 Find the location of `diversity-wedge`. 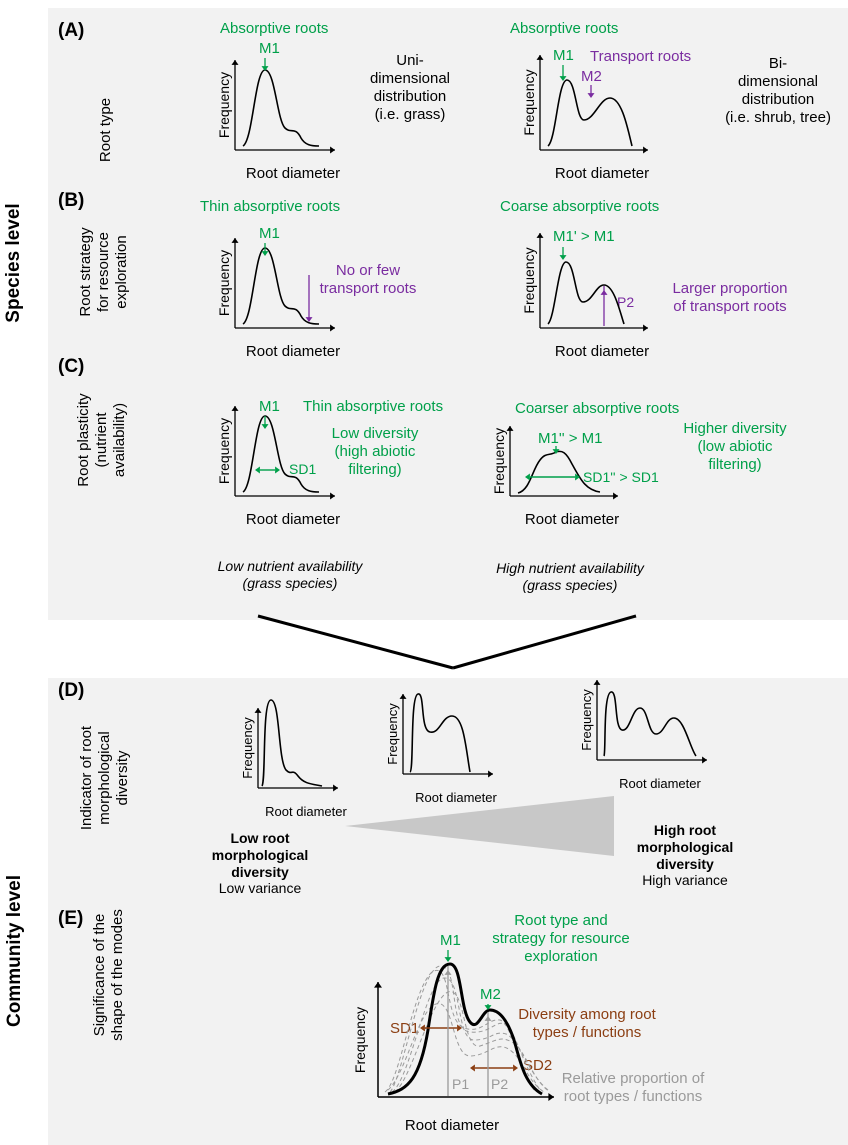

diversity-wedge is located at coordinates (479, 826).